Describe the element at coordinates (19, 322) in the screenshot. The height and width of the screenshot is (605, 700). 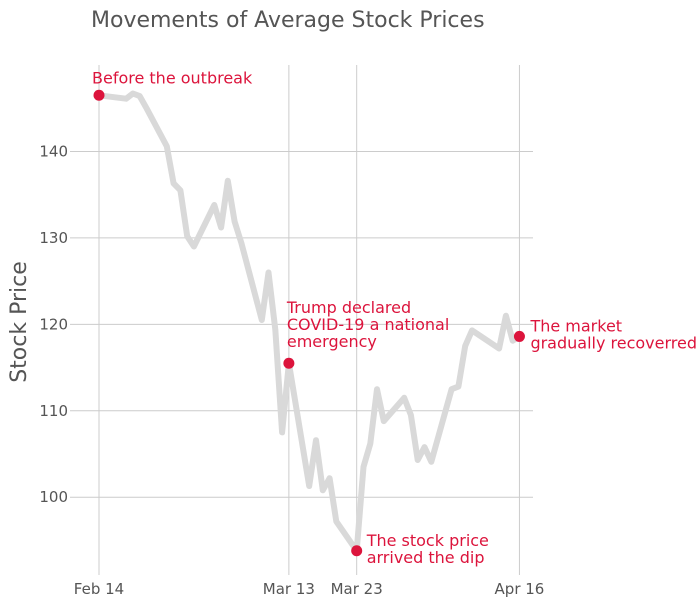
I see `y-axis-label: Stock Price` at that location.